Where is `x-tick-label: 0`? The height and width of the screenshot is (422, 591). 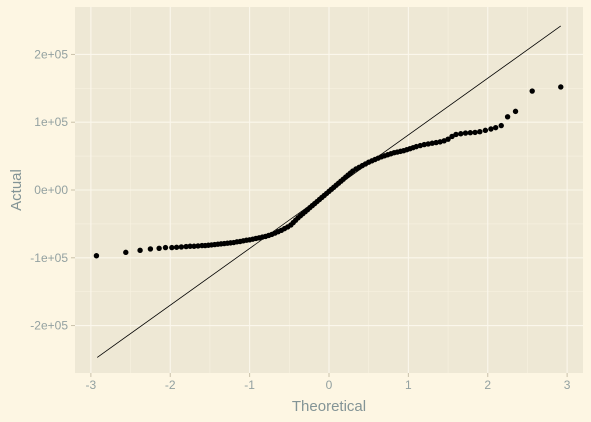
x-tick-label: 0 is located at coordinates (329, 385).